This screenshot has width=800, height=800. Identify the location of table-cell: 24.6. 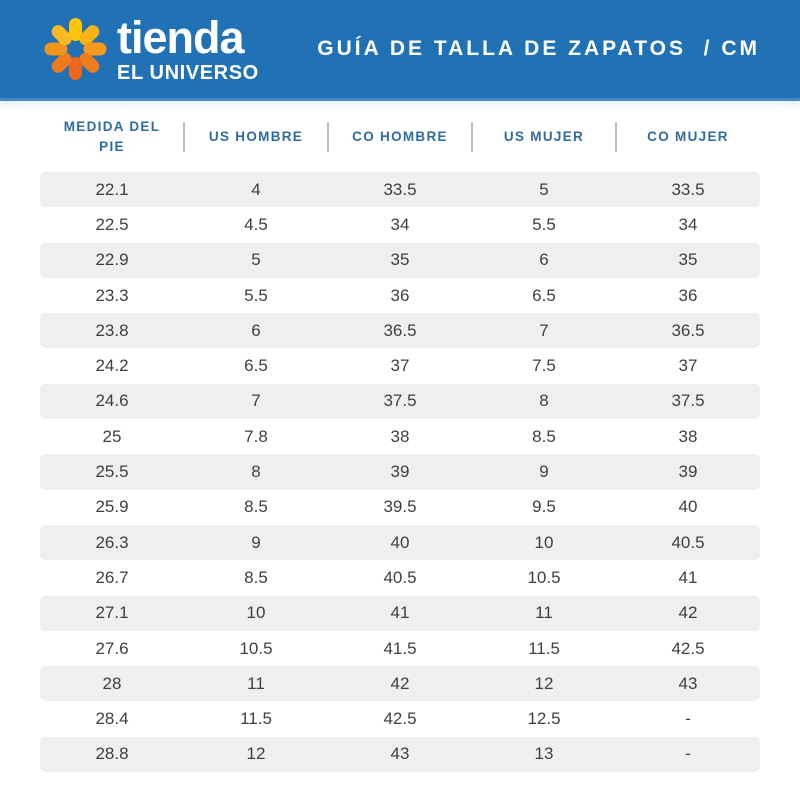
(112, 401).